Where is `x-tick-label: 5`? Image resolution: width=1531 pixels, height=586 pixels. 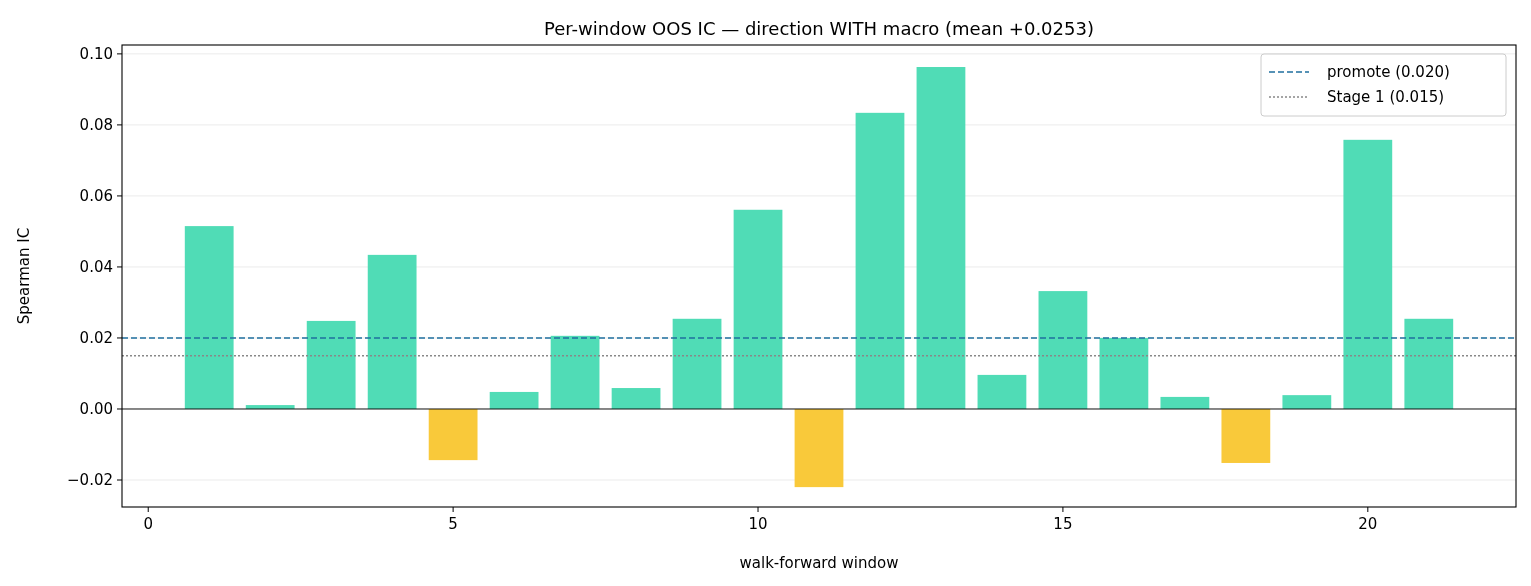
x-tick-label: 5 is located at coordinates (453, 524).